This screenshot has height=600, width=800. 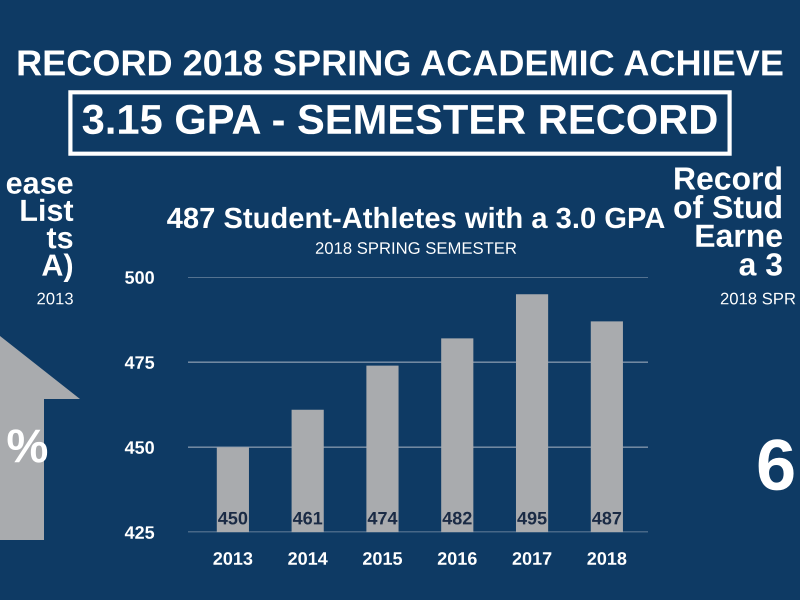 What do you see at coordinates (606, 558) in the screenshot?
I see `x-tick-label: 2018` at bounding box center [606, 558].